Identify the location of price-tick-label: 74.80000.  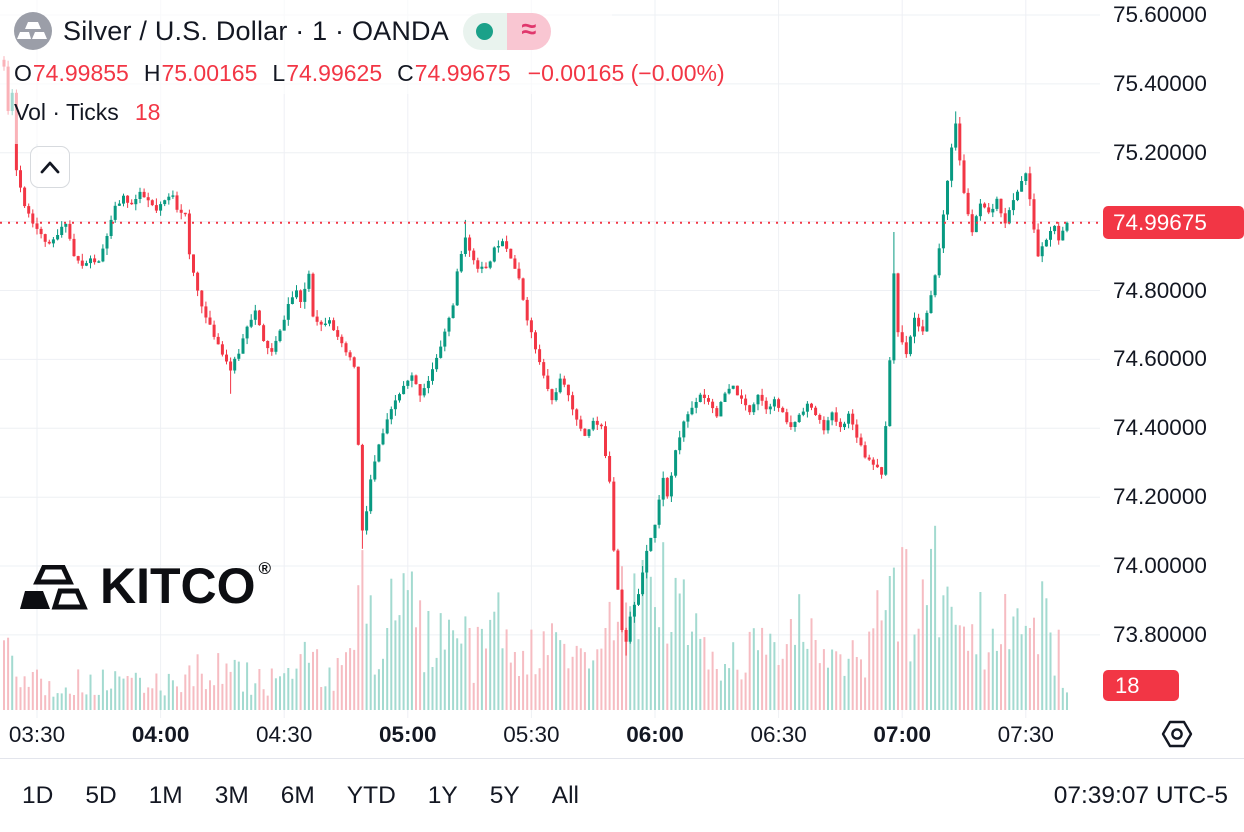
(1160, 290).